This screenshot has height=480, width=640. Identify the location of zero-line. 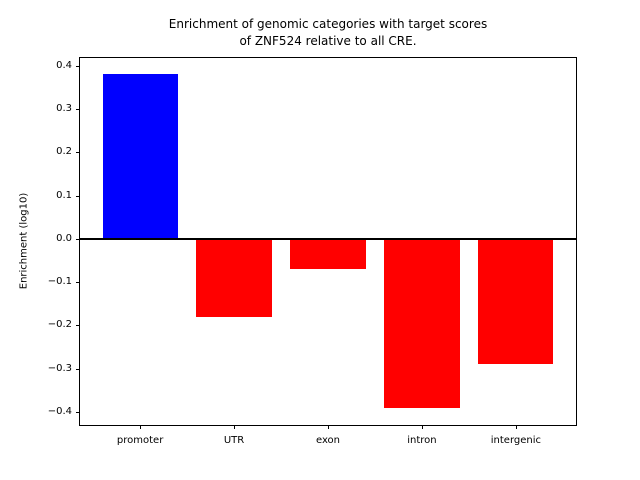
(328, 238).